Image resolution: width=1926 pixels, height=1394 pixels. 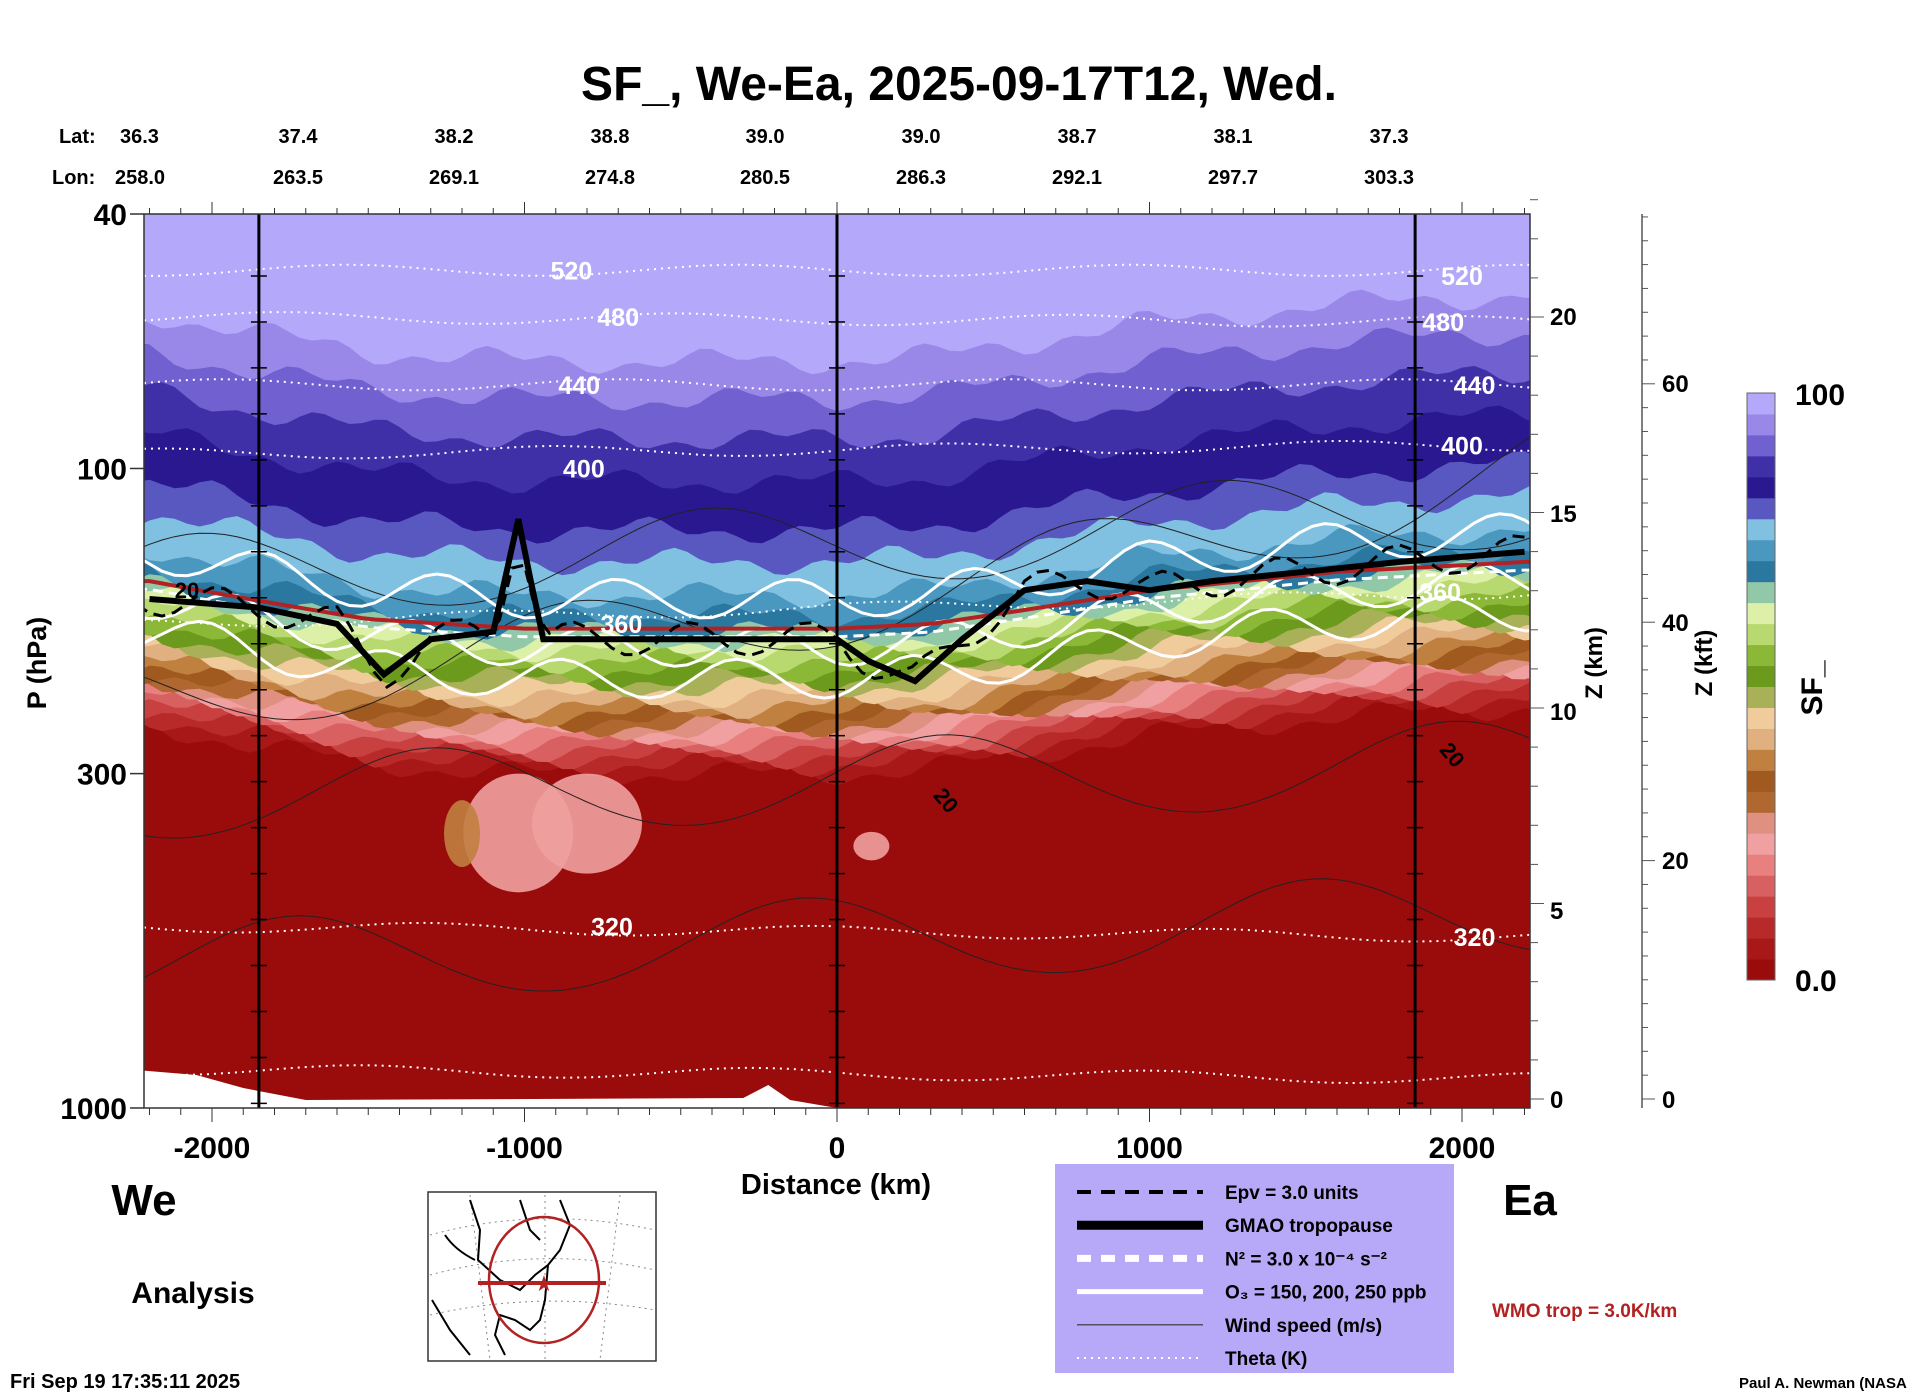 What do you see at coordinates (77, 137) in the screenshot?
I see `lat-label: Lat:` at bounding box center [77, 137].